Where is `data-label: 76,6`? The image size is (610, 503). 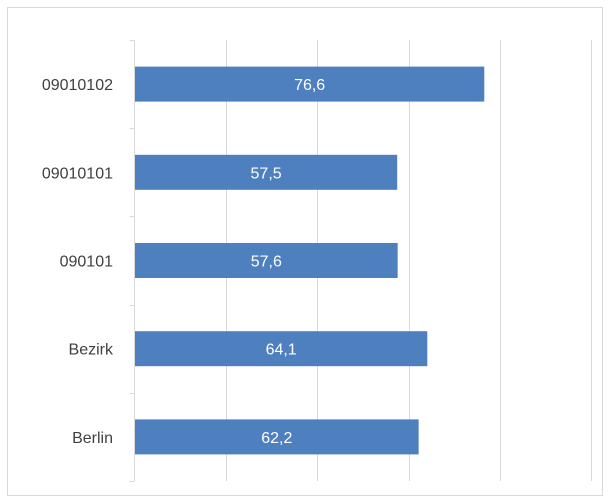 data-label: 76,6 is located at coordinates (309, 85).